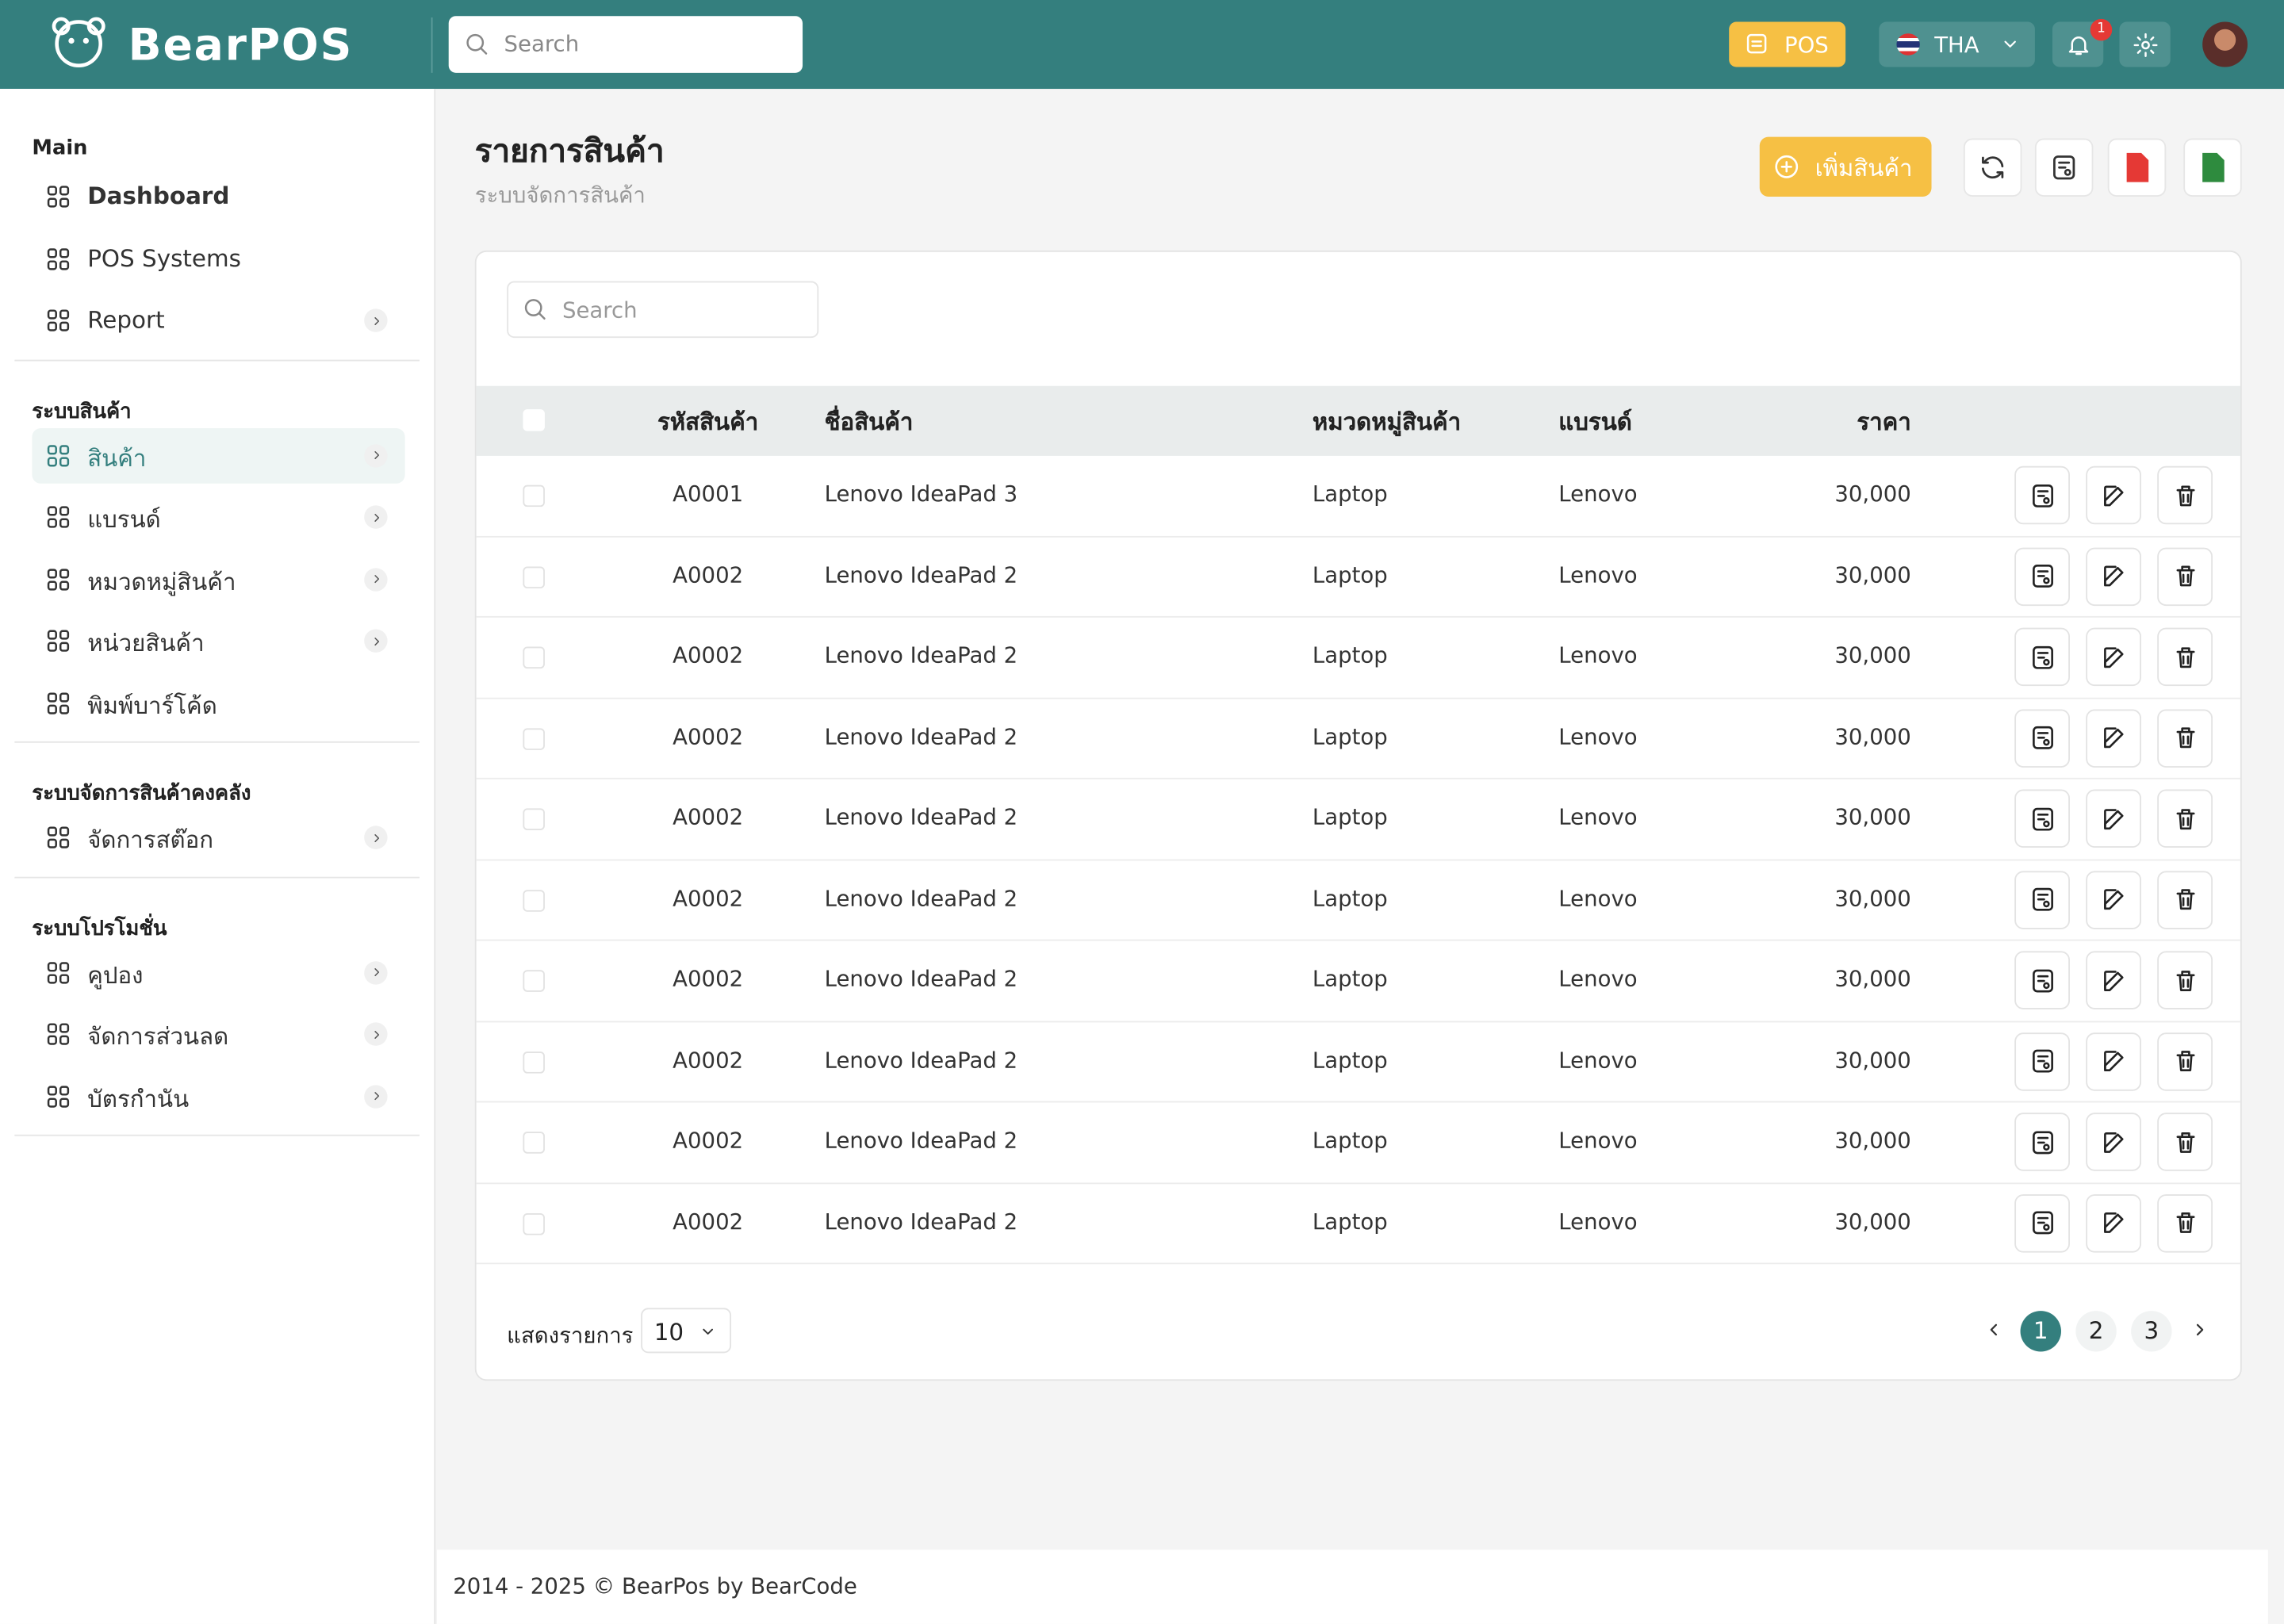 The height and width of the screenshot is (1624, 2284). I want to click on page-number: 1, so click(2040, 1331).